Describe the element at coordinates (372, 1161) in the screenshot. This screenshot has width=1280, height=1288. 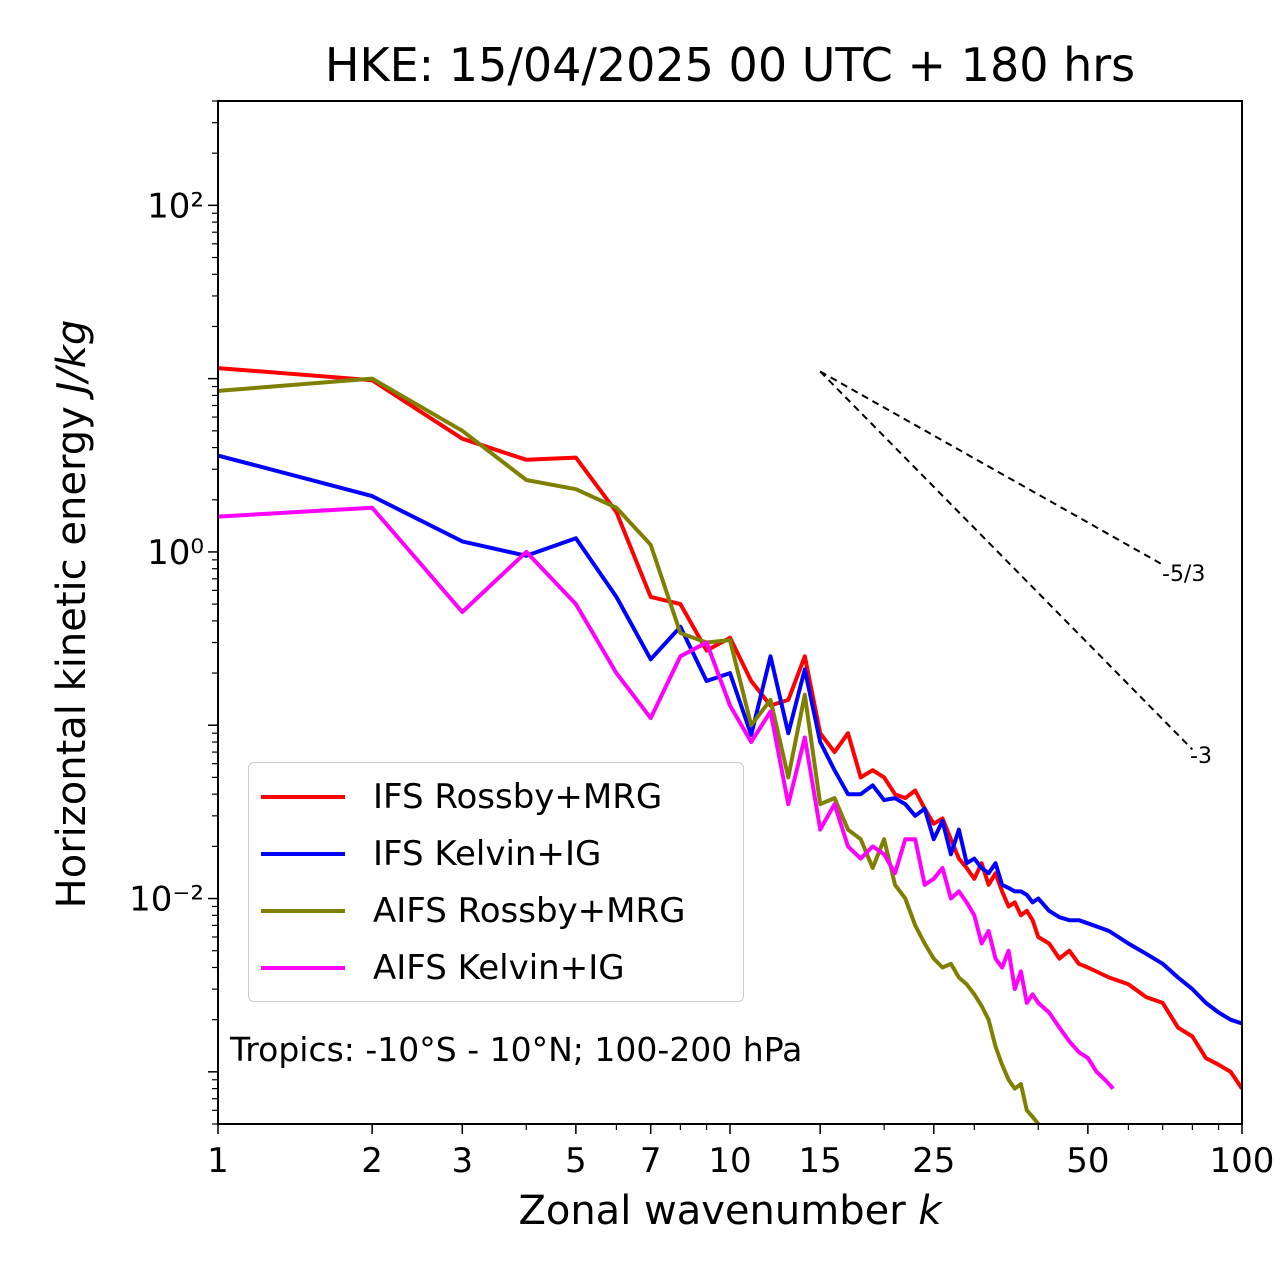
I see `x-tick-label: 2` at that location.